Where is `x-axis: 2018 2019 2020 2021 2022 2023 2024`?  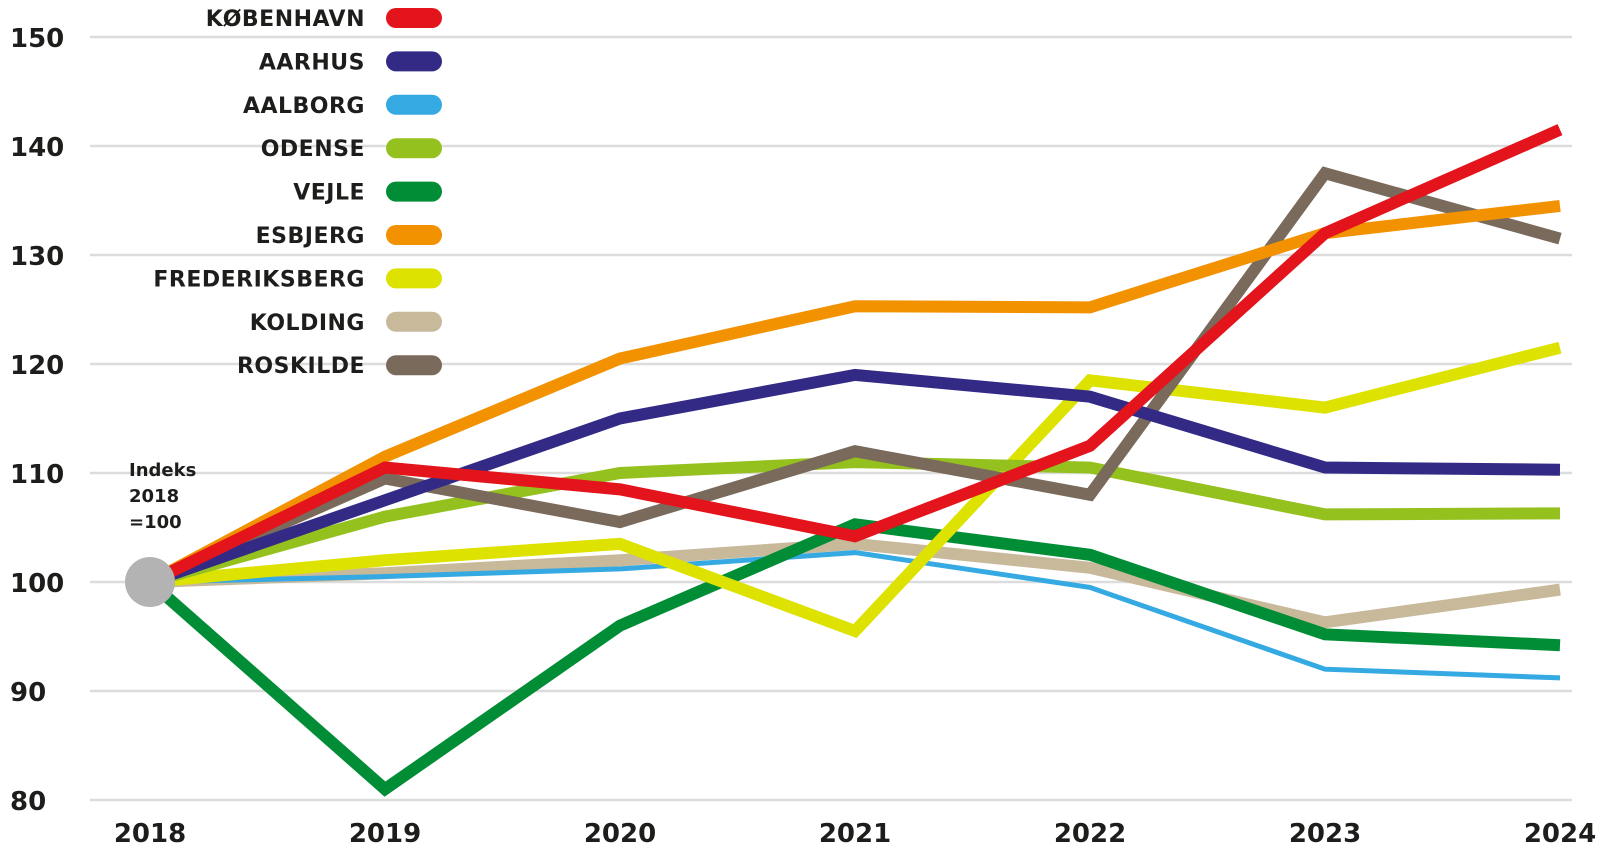 x-axis: 2018 2019 2020 2021 2022 2023 2024 is located at coordinates (855, 834).